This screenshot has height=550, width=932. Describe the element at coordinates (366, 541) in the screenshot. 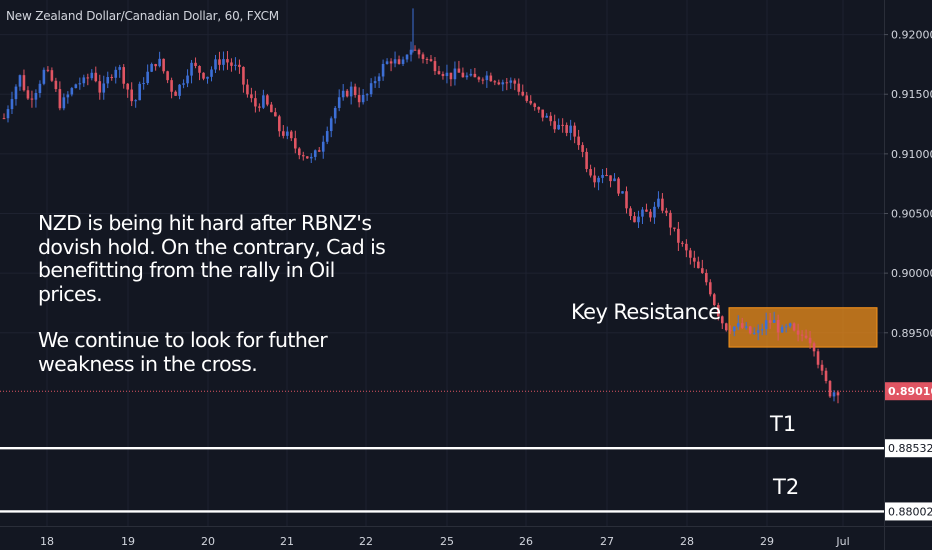

I see `time-tick-label: 22` at that location.